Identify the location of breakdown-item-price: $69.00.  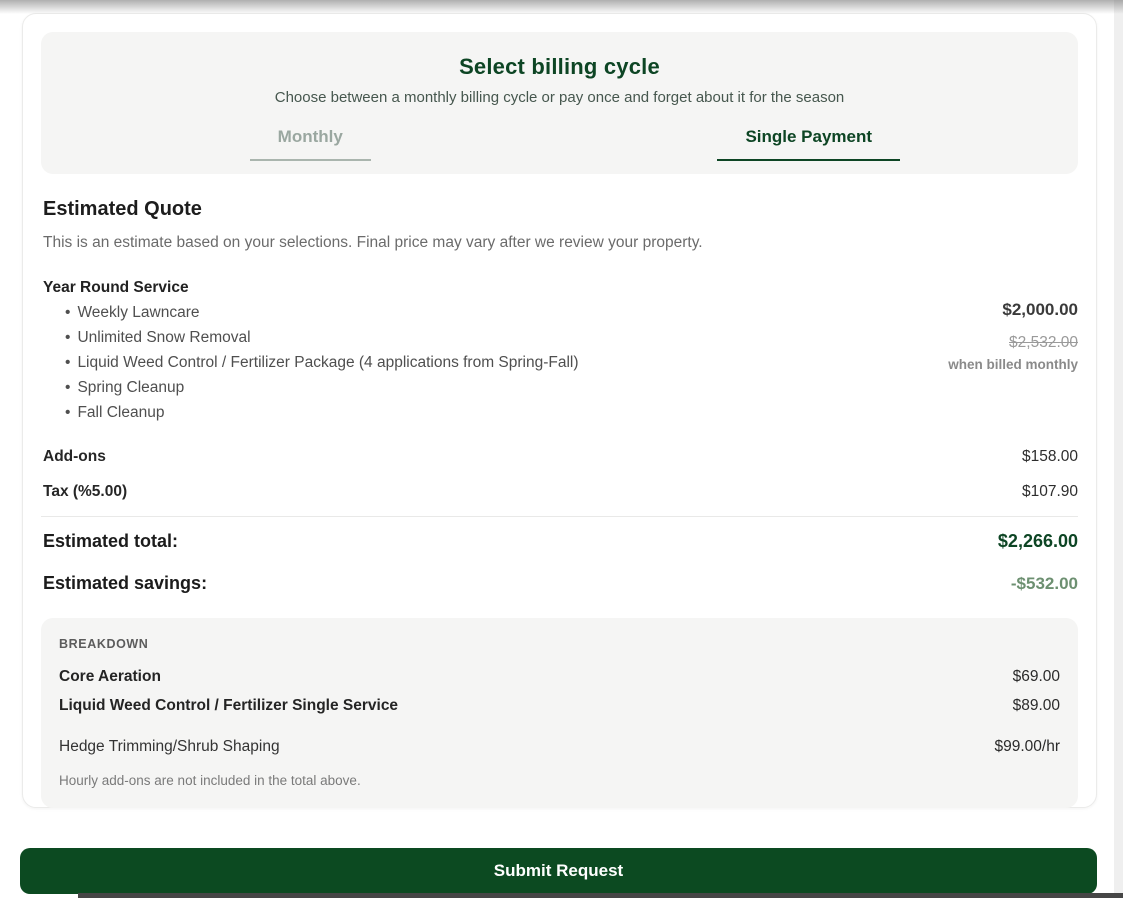
(1036, 676).